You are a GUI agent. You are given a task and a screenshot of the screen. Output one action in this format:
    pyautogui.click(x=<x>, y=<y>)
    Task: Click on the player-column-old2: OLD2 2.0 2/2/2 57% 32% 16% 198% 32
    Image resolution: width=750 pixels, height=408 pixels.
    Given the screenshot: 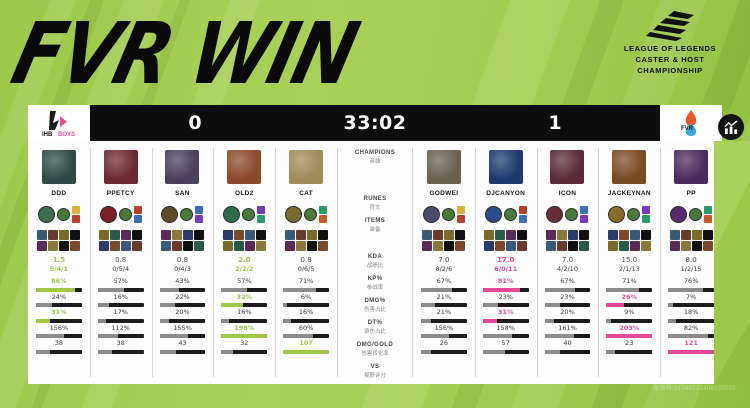 What is the action you would take?
    pyautogui.click(x=244, y=262)
    